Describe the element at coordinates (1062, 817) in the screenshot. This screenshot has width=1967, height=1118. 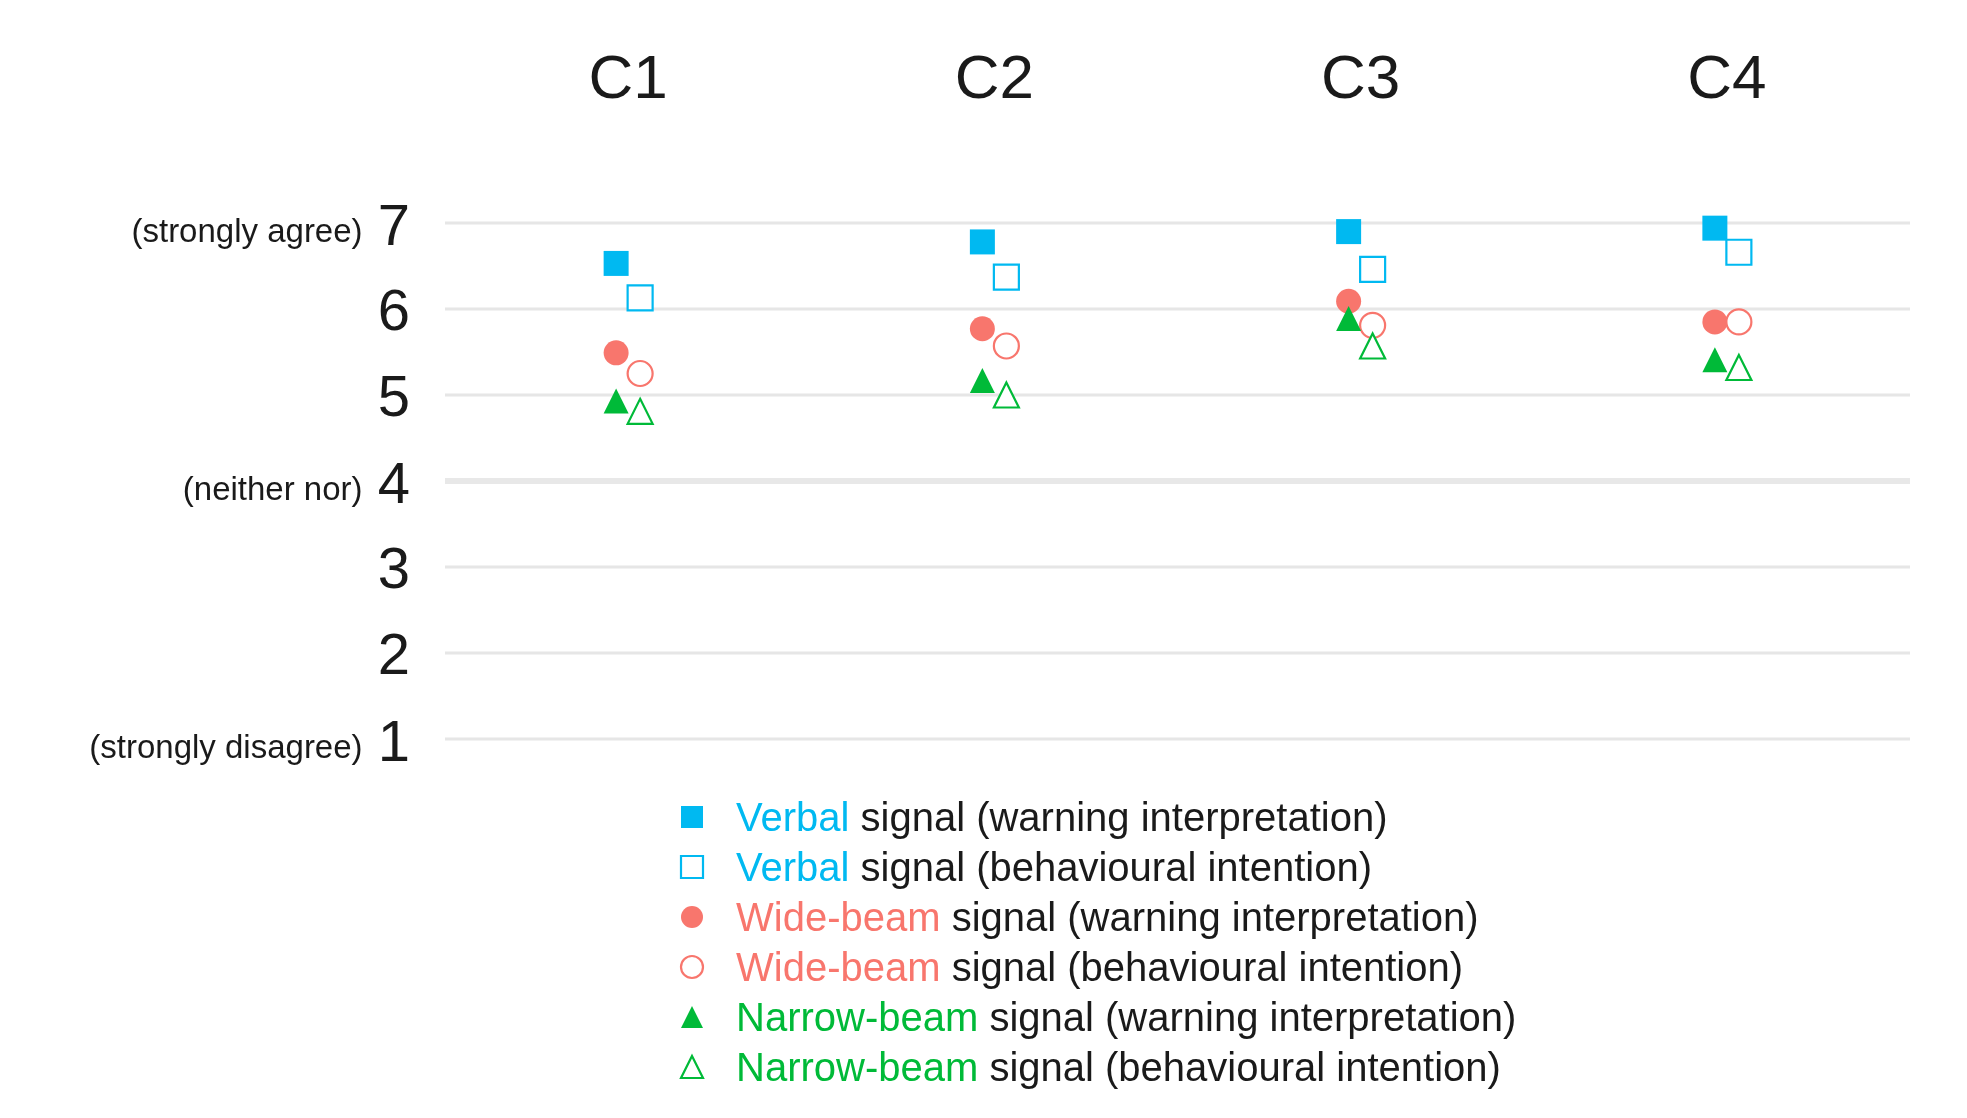
I see `legend-label: Verbal signal (warning interpretation)` at that location.